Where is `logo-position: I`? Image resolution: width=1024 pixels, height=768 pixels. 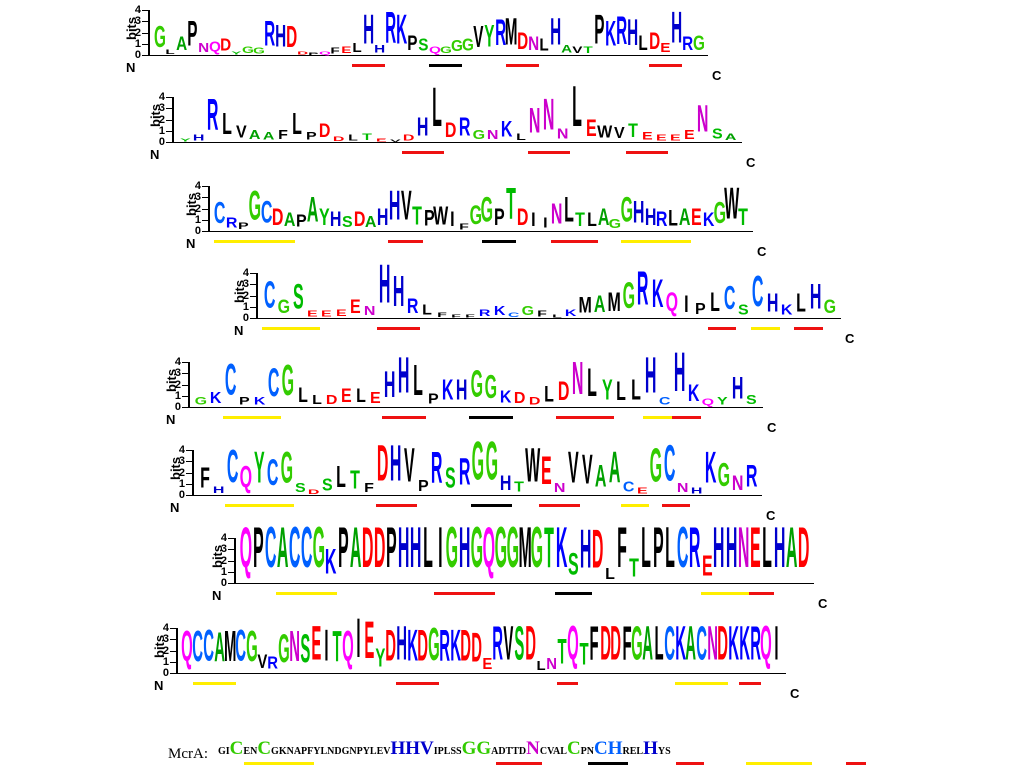 logo-position: I is located at coordinates (546, 224).